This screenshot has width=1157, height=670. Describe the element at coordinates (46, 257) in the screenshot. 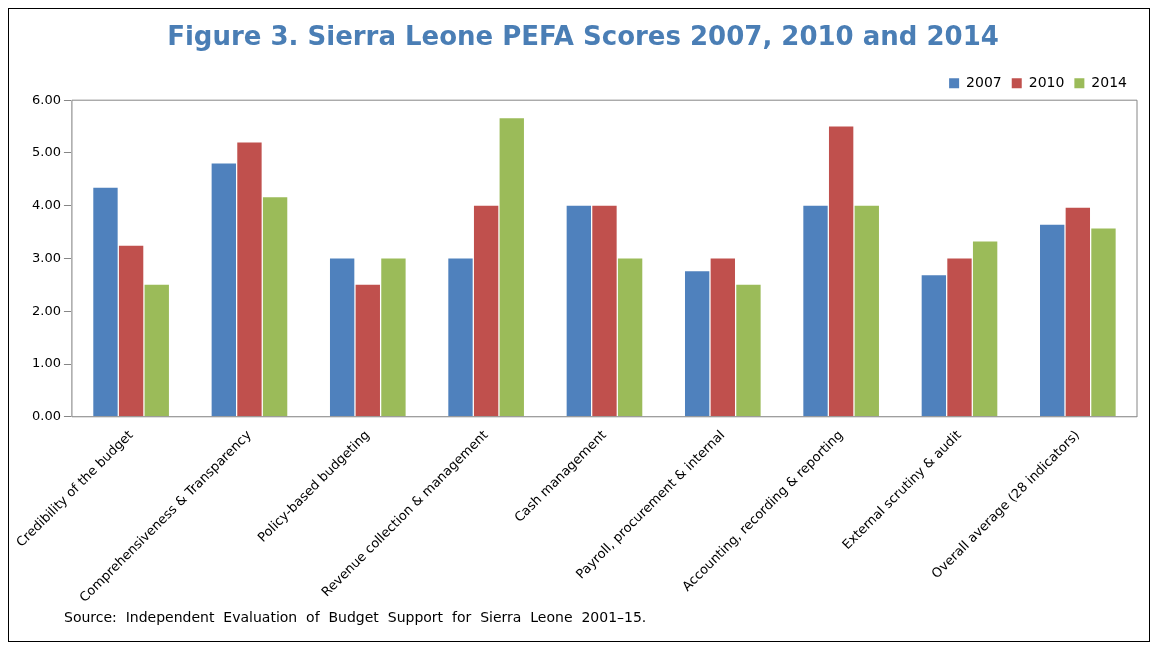

I see `y-tick-label: 3.00` at that location.